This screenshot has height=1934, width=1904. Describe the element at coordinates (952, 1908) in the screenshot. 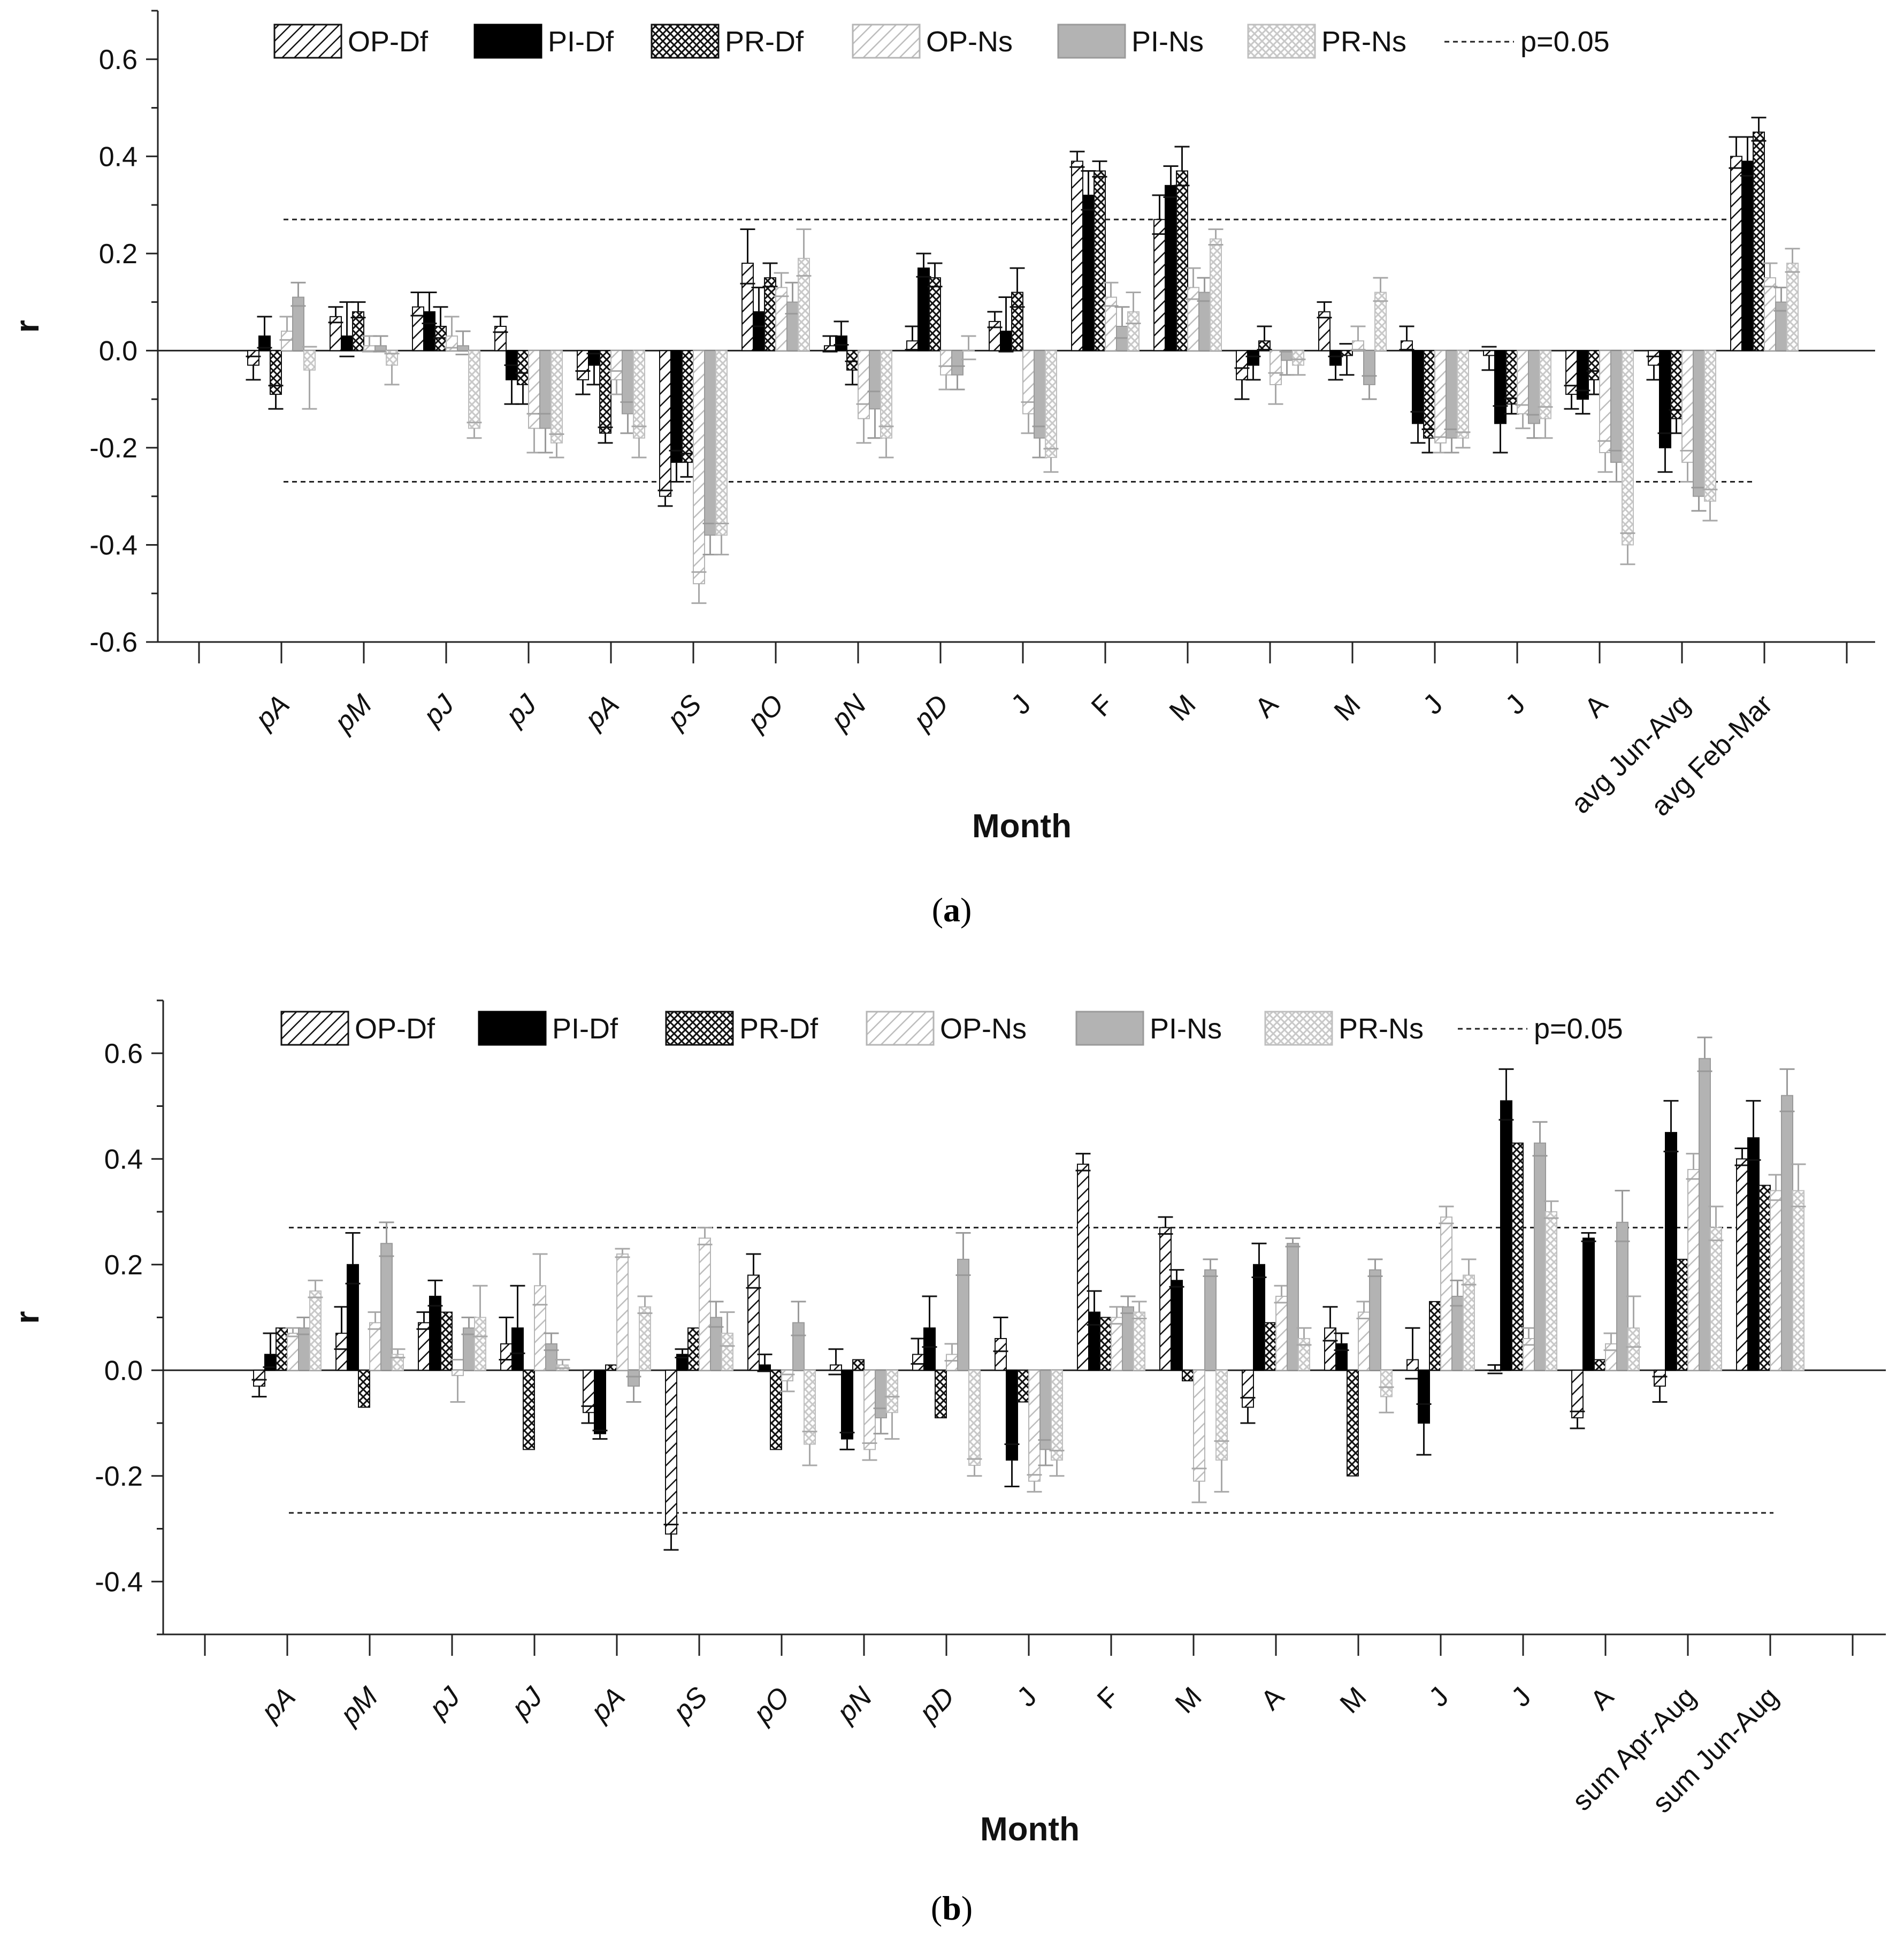

I see `caption-b: (b)` at that location.